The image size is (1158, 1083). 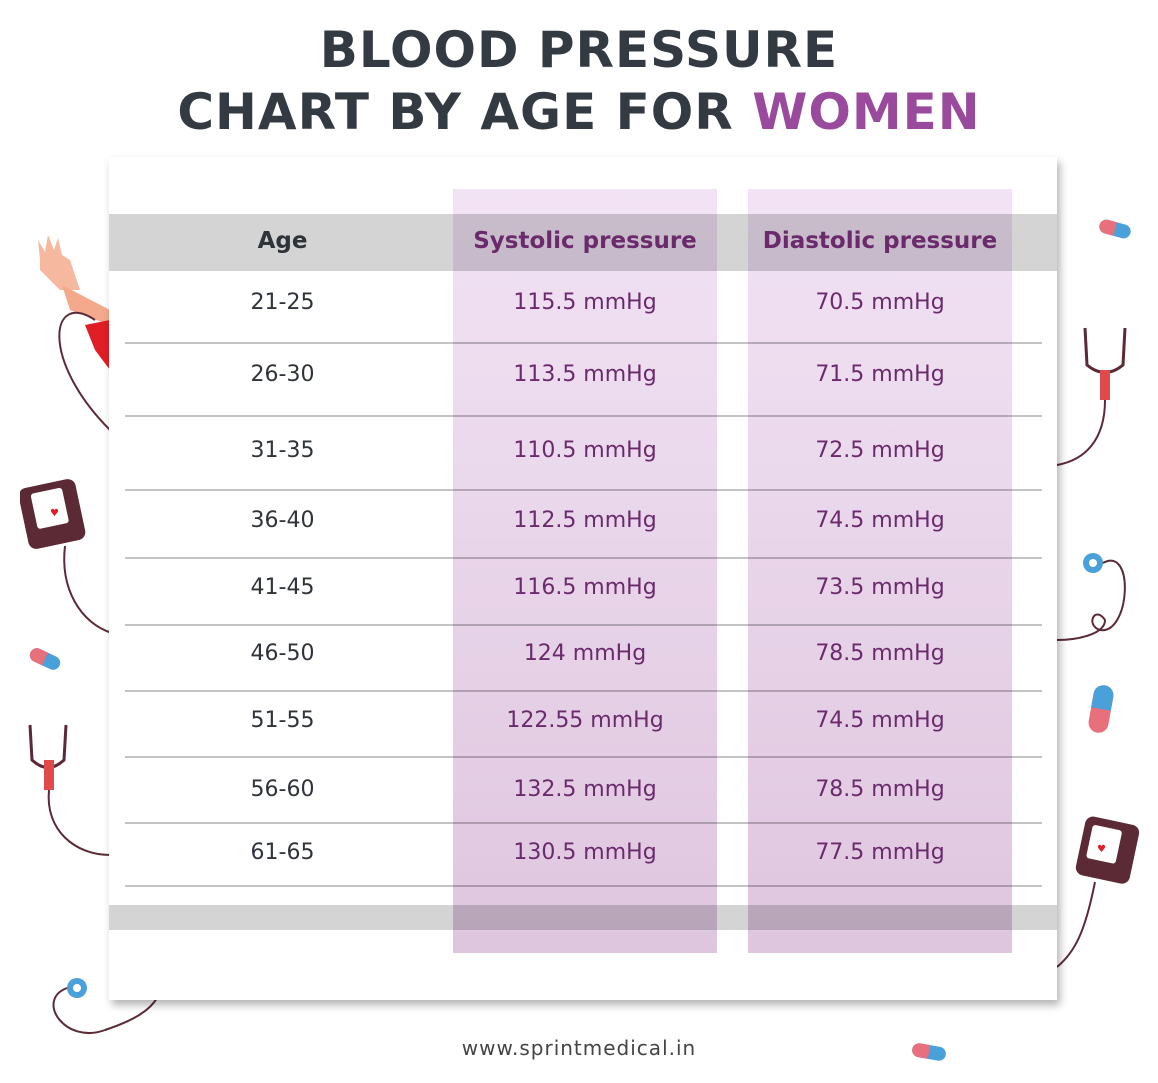 What do you see at coordinates (880, 450) in the screenshot?
I see `diastolic-cell: 72.5 mmHg` at bounding box center [880, 450].